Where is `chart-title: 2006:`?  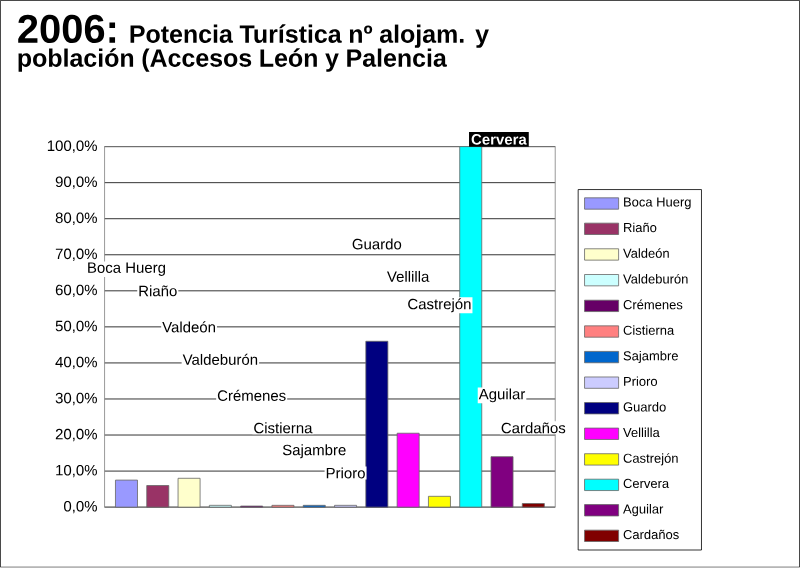
chart-title: 2006: is located at coordinates (67, 29).